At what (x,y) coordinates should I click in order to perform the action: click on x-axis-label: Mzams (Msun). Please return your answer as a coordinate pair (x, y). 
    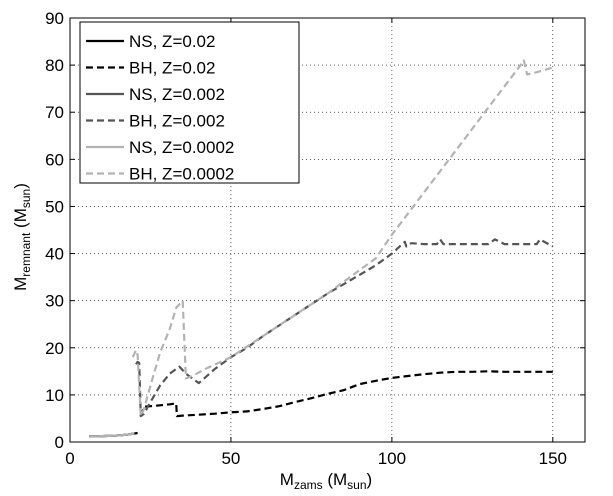
    Looking at the image, I should click on (326, 481).